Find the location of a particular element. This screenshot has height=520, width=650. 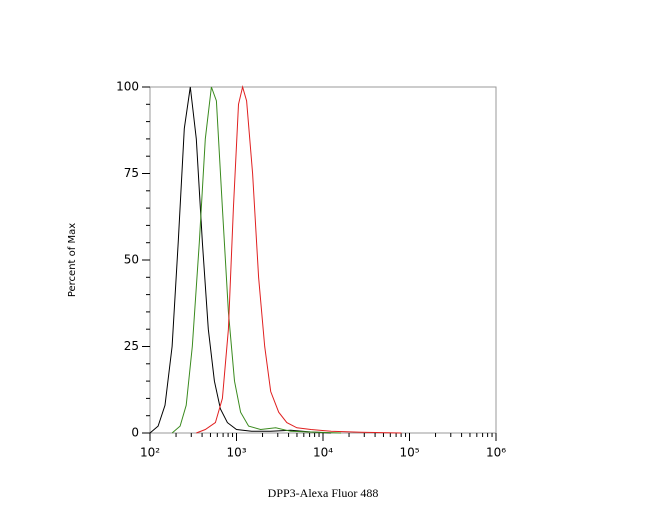

y-tick-label: 75 is located at coordinates (131, 173).